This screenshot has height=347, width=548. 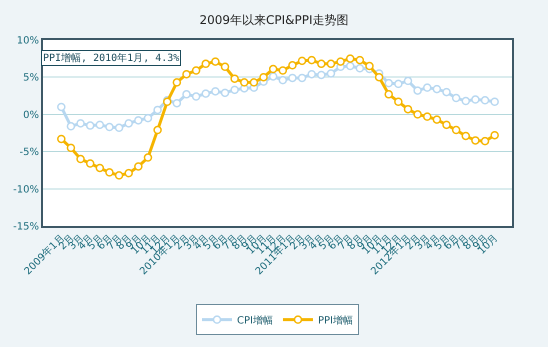 What do you see at coordinates (27, 41) in the screenshot?
I see `y-tick-label: 10%` at bounding box center [27, 41].